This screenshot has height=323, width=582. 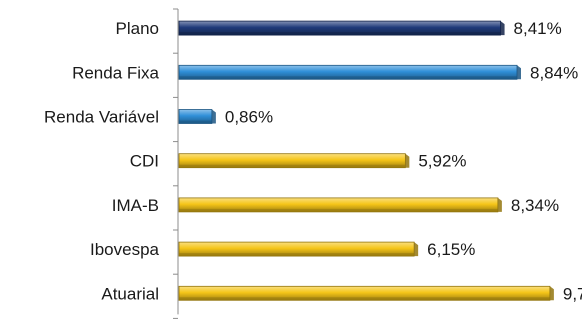 I want to click on value-label: 6,15%, so click(x=451, y=249).